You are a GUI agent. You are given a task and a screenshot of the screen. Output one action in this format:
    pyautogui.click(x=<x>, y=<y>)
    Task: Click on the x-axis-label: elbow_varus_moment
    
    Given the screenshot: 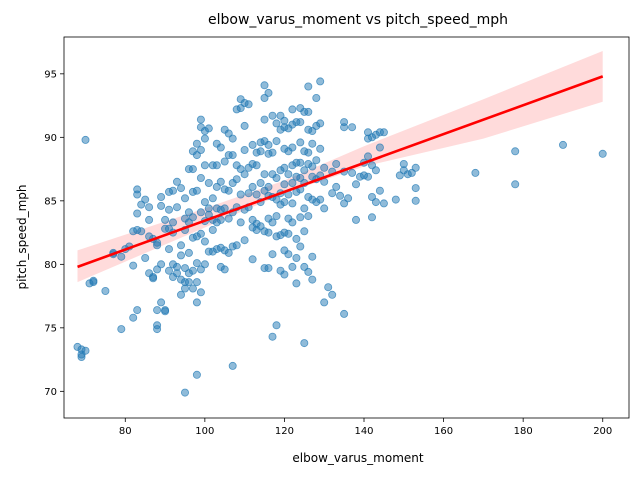 What is the action you would take?
    pyautogui.click(x=357, y=458)
    